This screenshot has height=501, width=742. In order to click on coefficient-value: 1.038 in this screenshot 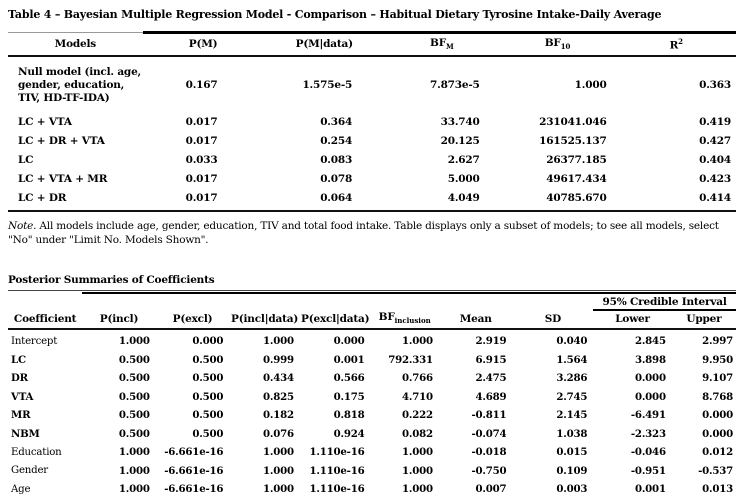, I will do `click(572, 433)`.